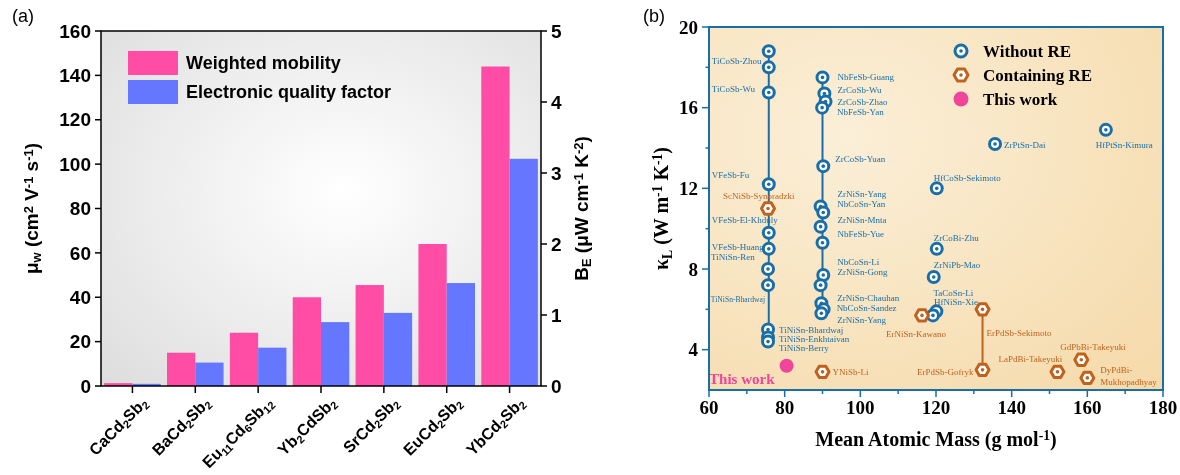  What do you see at coordinates (75, 76) in the screenshot?
I see `y-tick-label: 140` at bounding box center [75, 76].